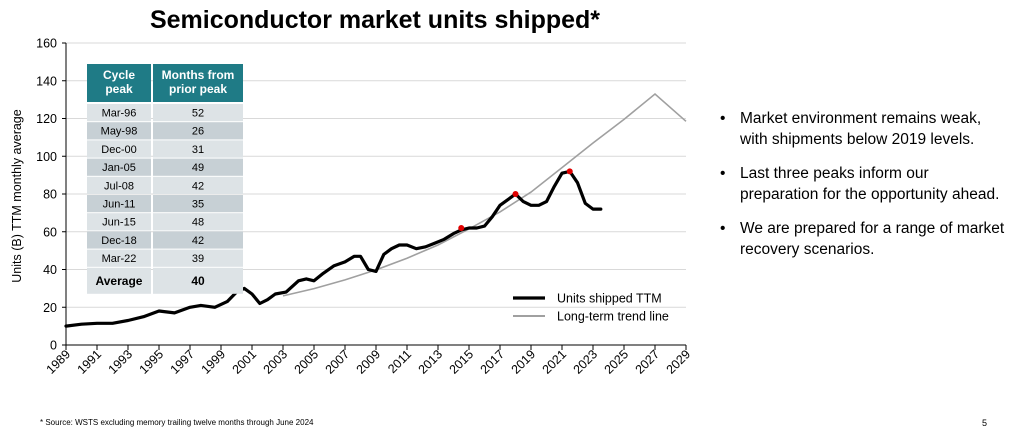 The image size is (1015, 432). I want to click on y-tick-label: 160, so click(46, 44).